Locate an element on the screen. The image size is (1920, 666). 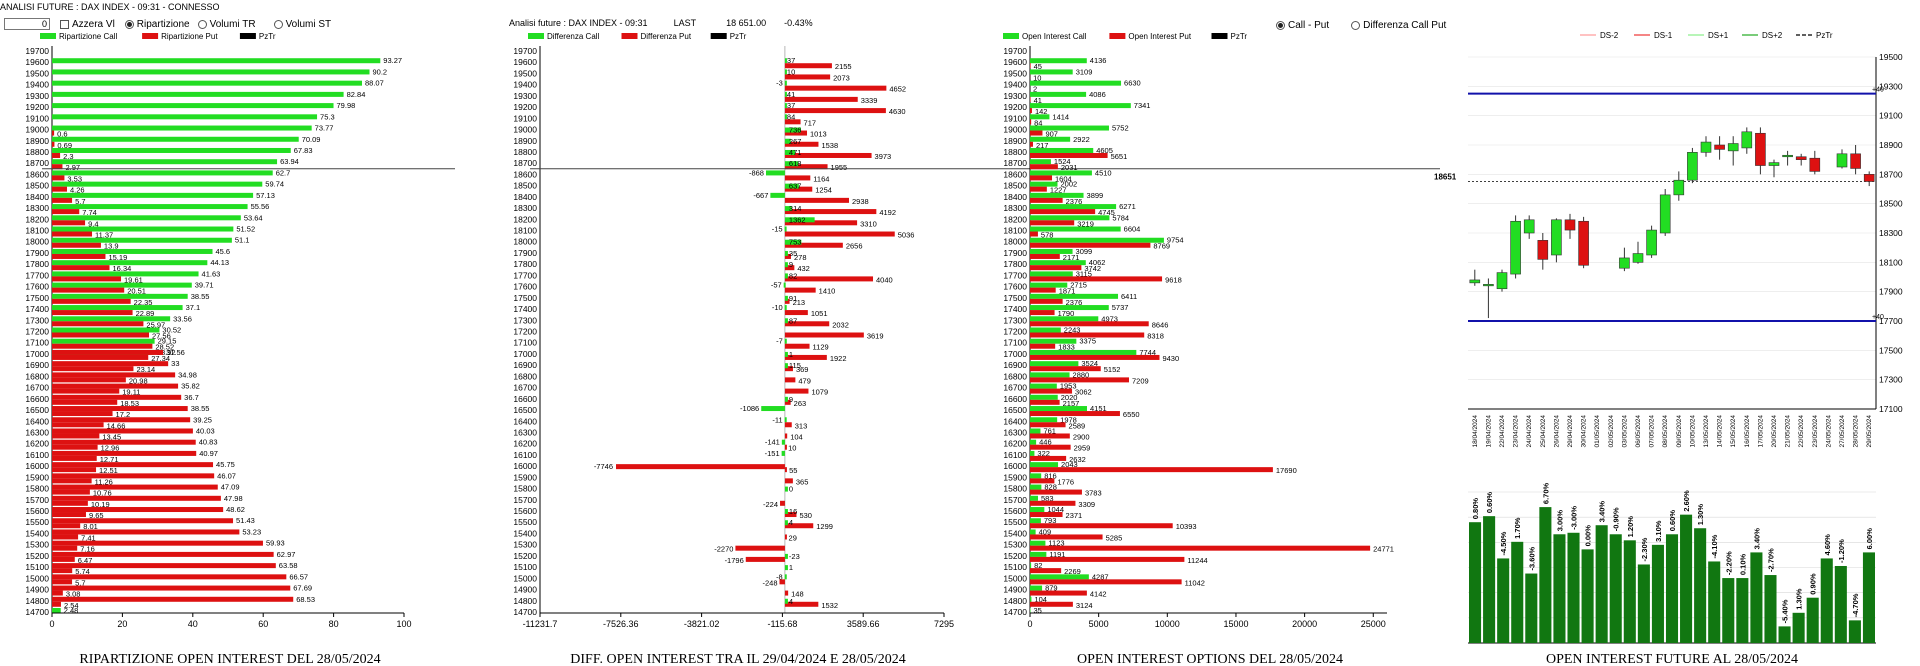
p3-call-value-label: 6411 is located at coordinates (1129, 296).